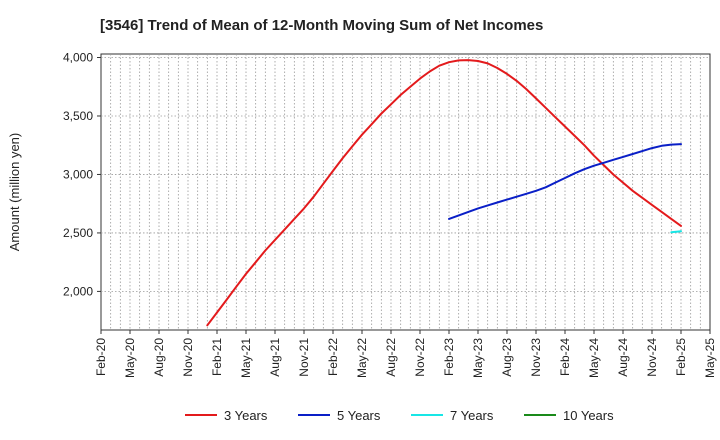 The height and width of the screenshot is (440, 720). I want to click on y-tick-label: 4,000, so click(78, 58).